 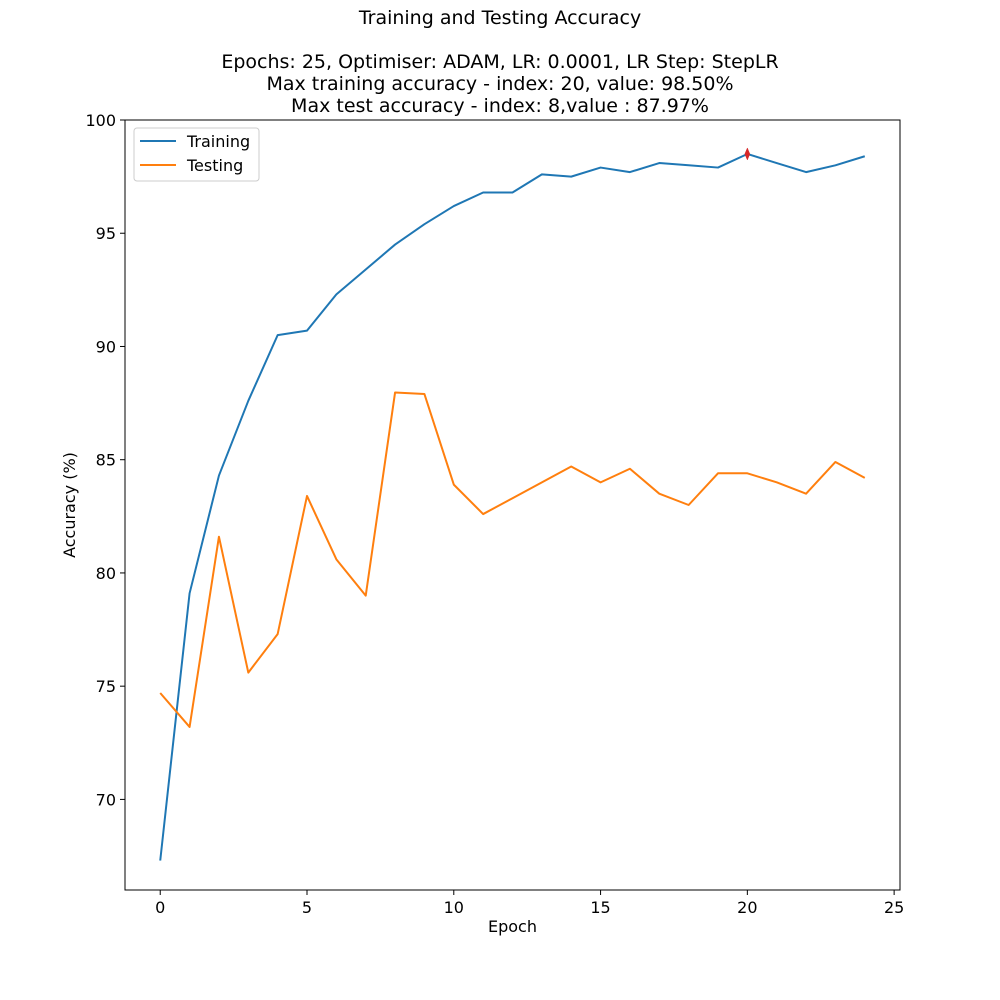 What do you see at coordinates (894, 907) in the screenshot?
I see `x-tick-label: 25` at bounding box center [894, 907].